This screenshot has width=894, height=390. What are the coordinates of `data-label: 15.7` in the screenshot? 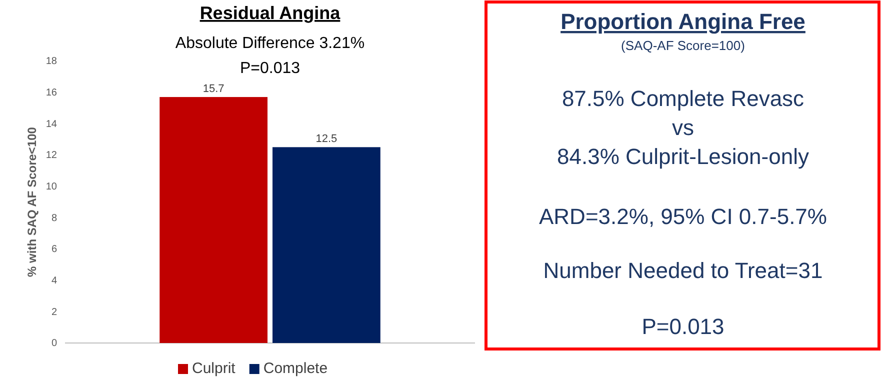 It's located at (213, 89).